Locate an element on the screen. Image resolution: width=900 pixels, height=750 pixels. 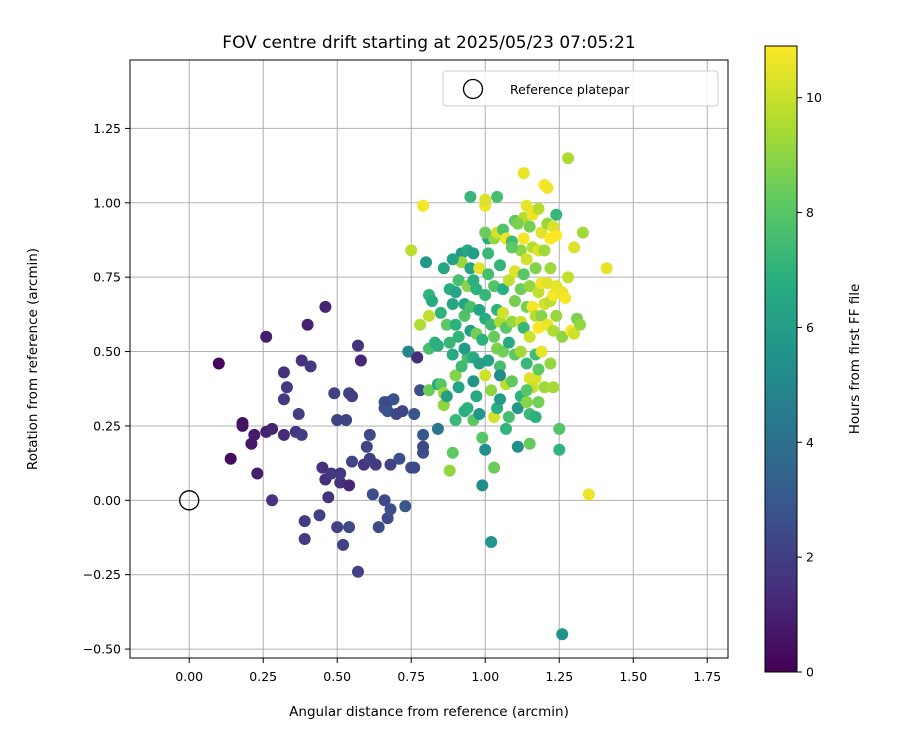
x-tick-label: 1.00 is located at coordinates (485, 676).